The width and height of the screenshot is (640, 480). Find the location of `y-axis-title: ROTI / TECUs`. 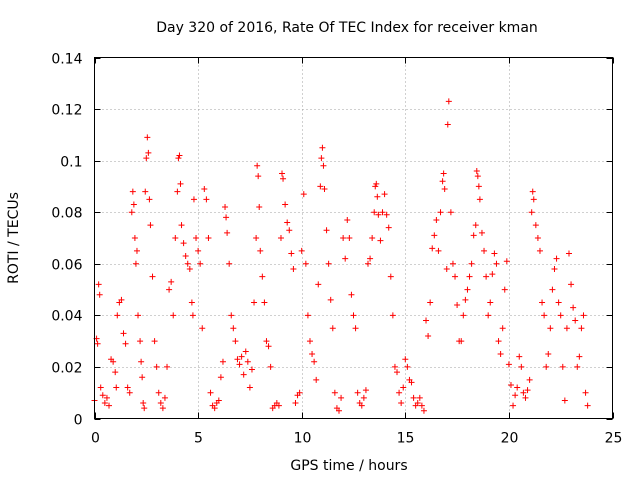

y-axis-title: ROTI / TECUs is located at coordinates (14, 238).